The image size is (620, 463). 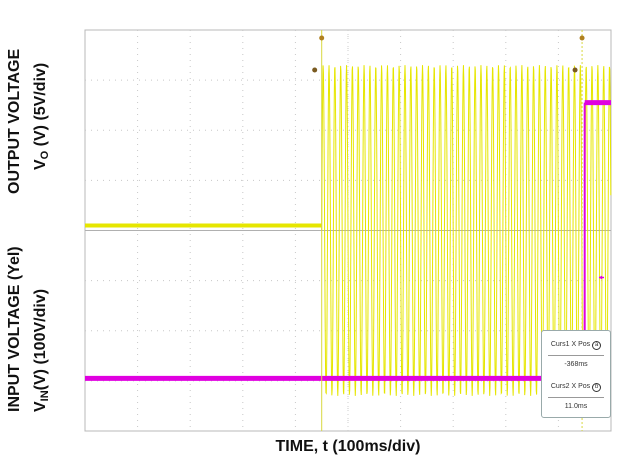 What do you see at coordinates (570, 386) in the screenshot?
I see `curs2-label: Curs2 X Pos` at bounding box center [570, 386].